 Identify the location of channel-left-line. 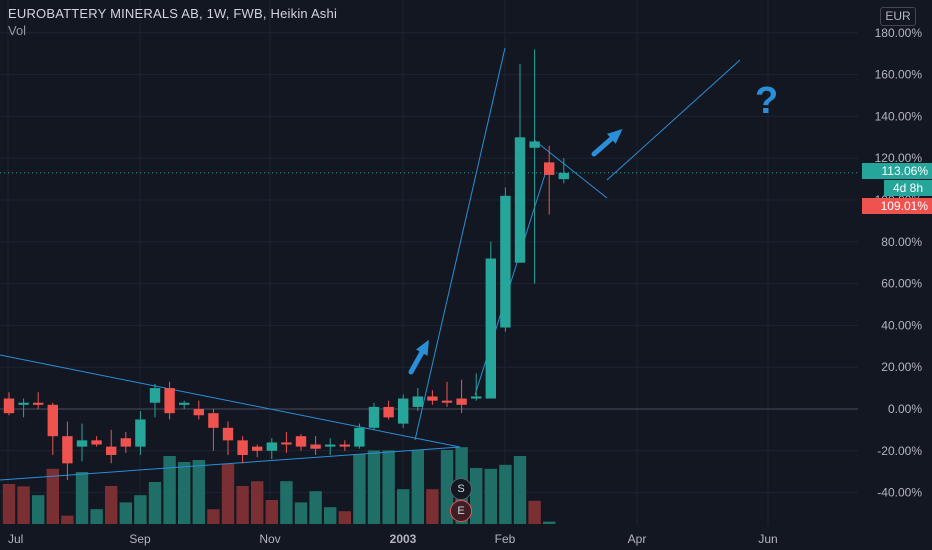
(460, 244).